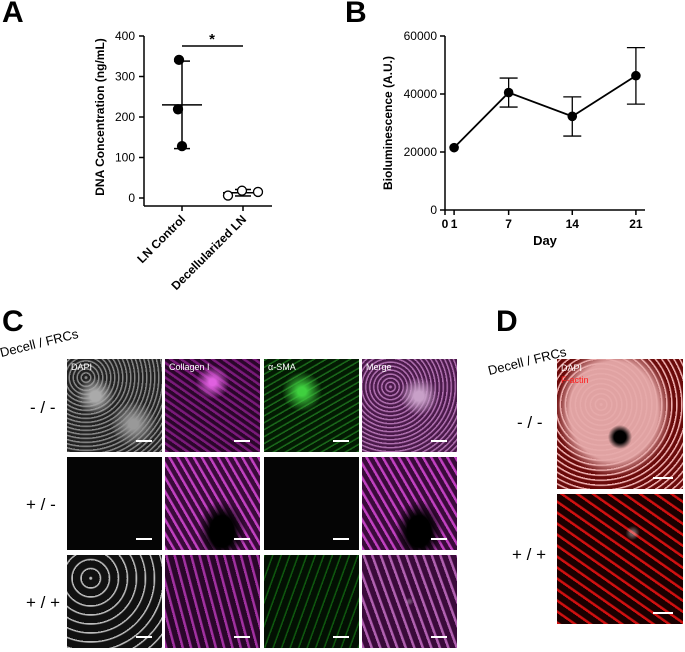  What do you see at coordinates (454, 224) in the screenshot?
I see `x-tick-label: 1` at bounding box center [454, 224].